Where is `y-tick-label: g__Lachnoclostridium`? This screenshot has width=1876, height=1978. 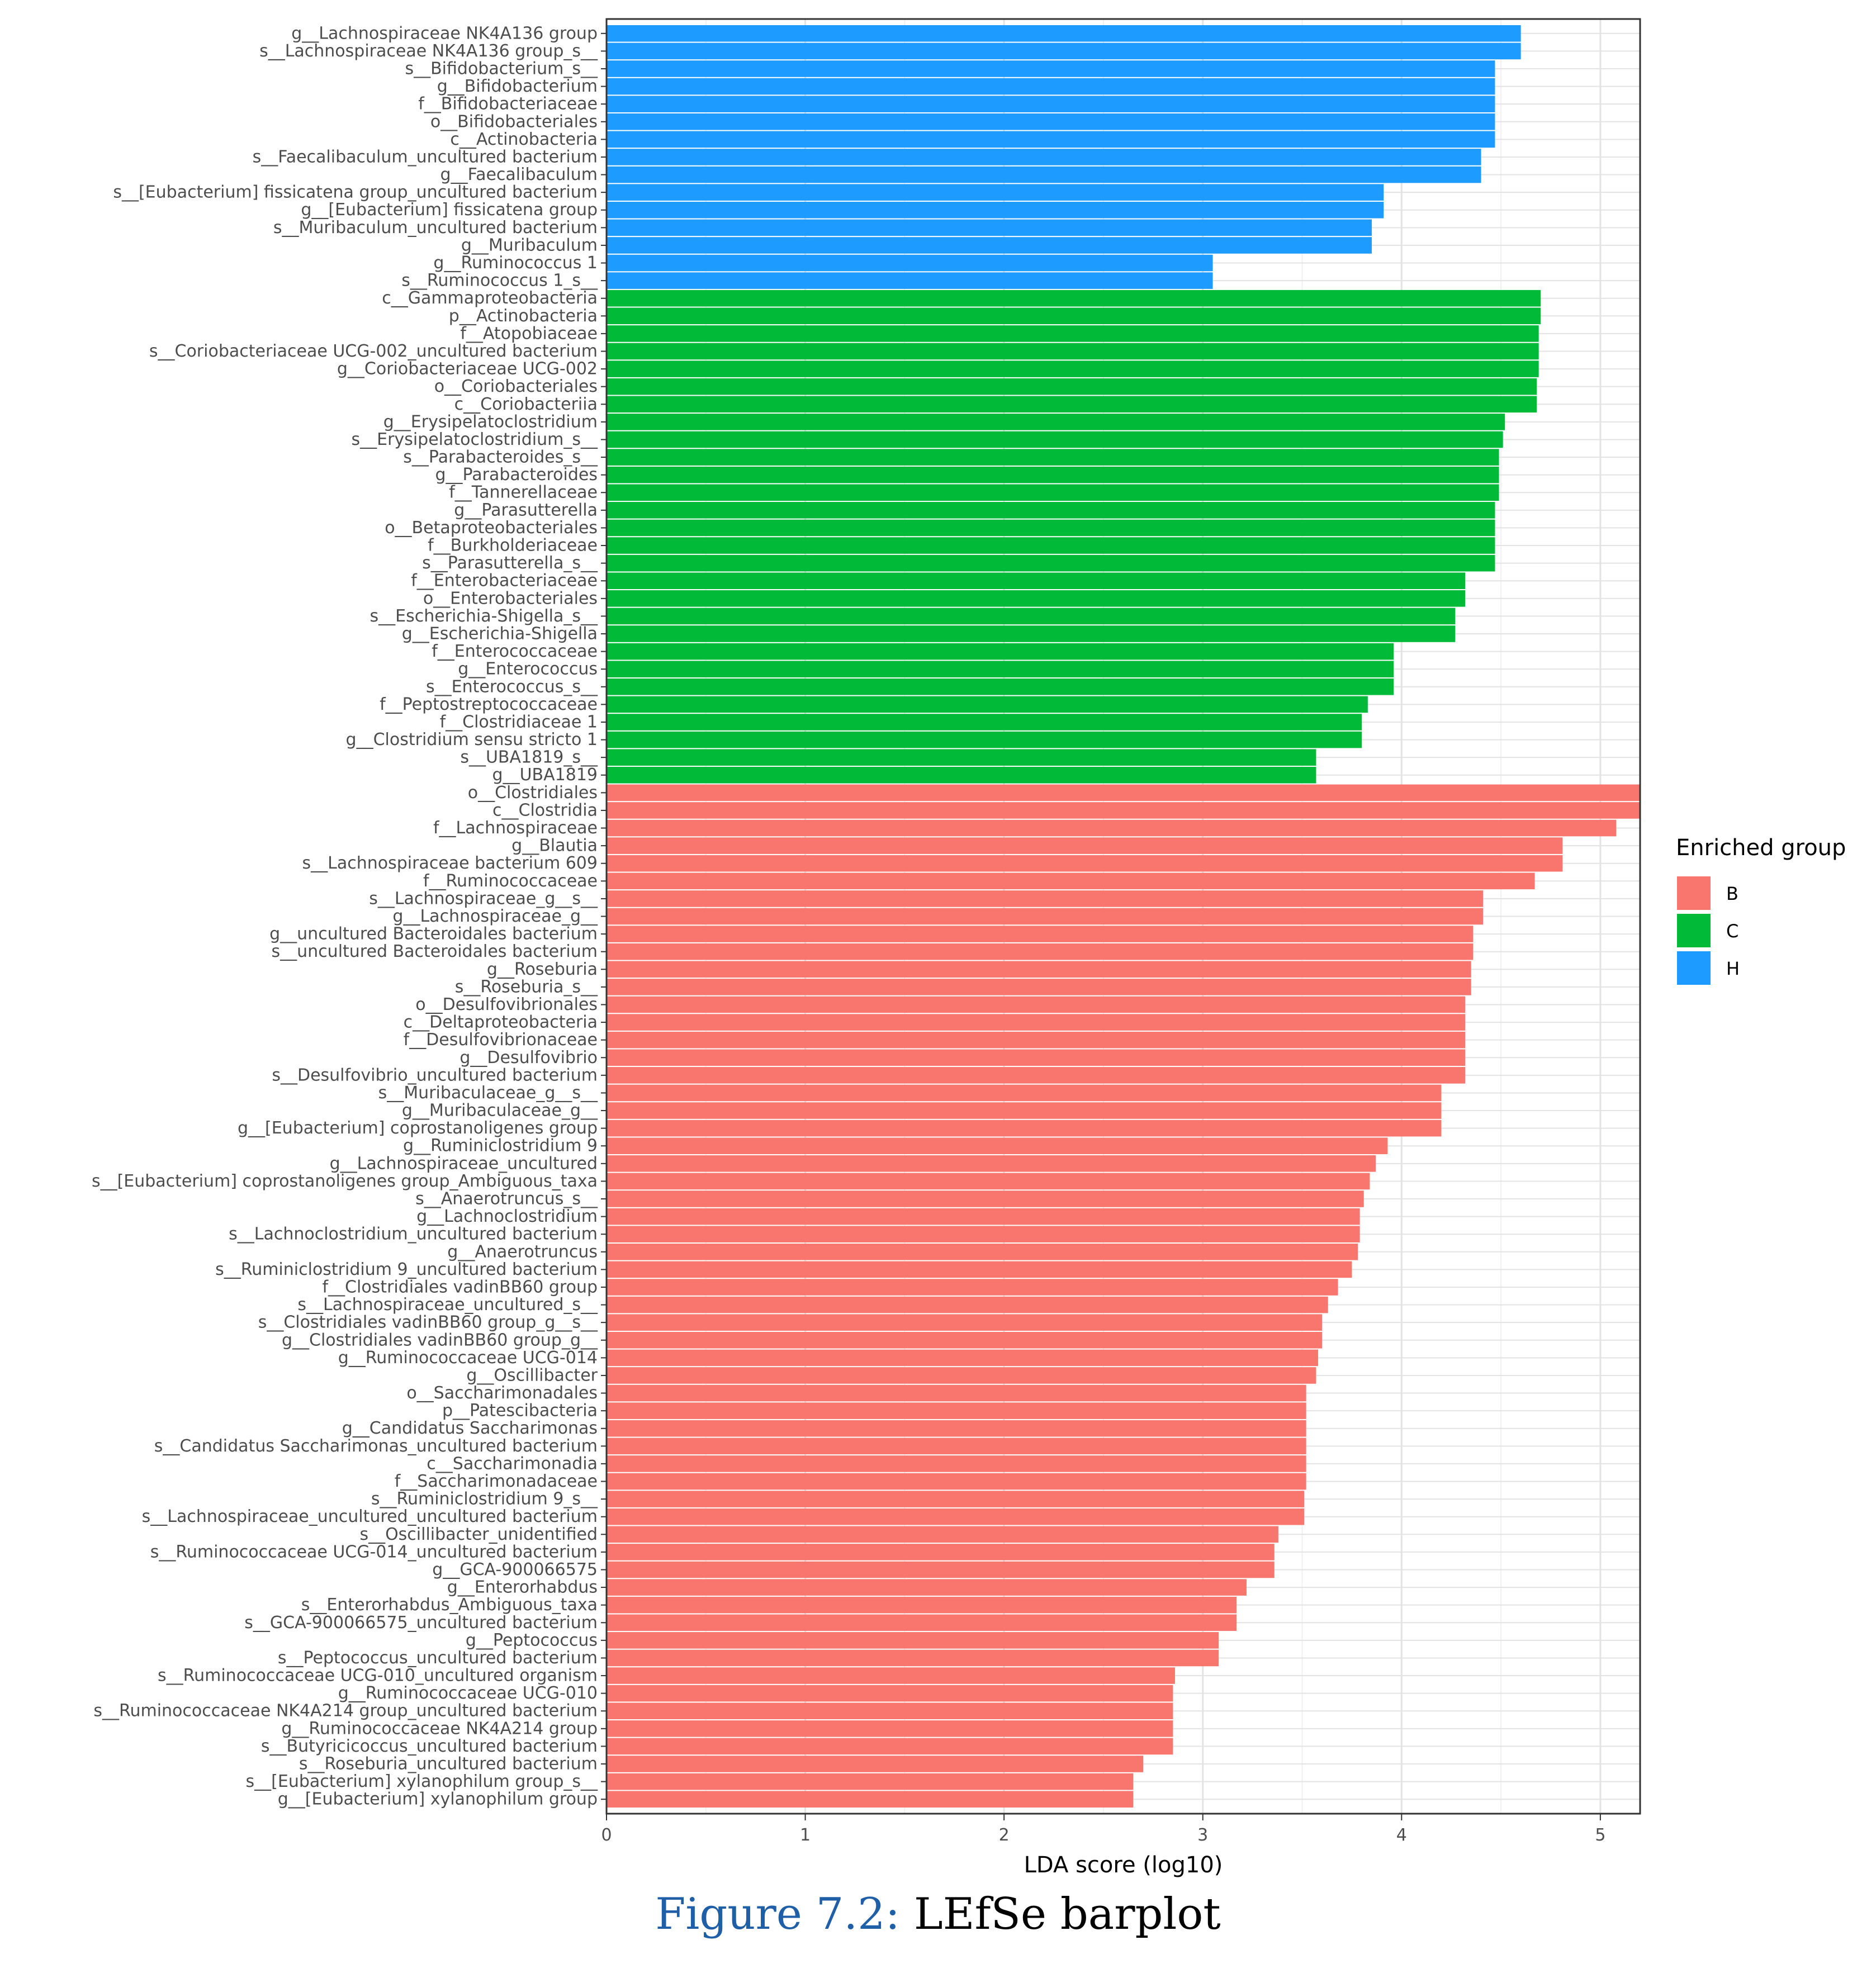
y-tick-label: g__Lachnoclostridium is located at coordinates (507, 1216).